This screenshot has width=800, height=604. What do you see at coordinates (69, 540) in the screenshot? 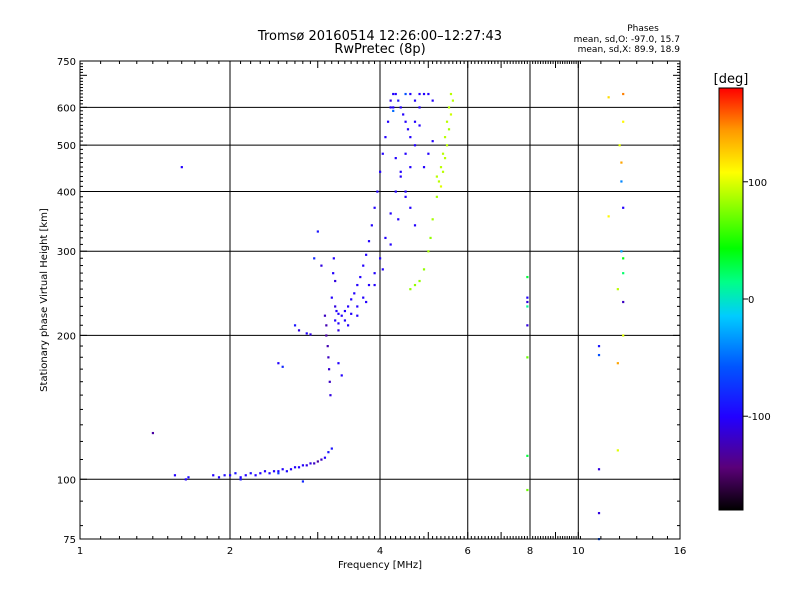
I see `y-tick-label: 75` at bounding box center [69, 540].